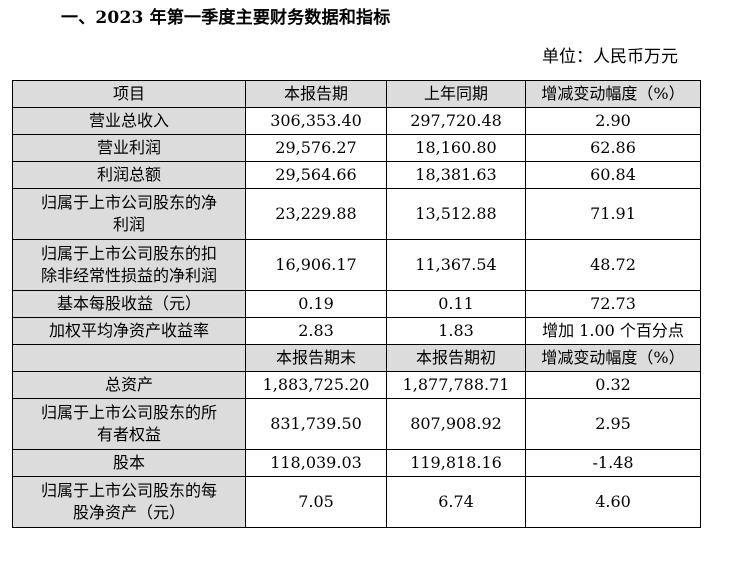  I want to click on change-value-cell: 2.95, so click(613, 424).